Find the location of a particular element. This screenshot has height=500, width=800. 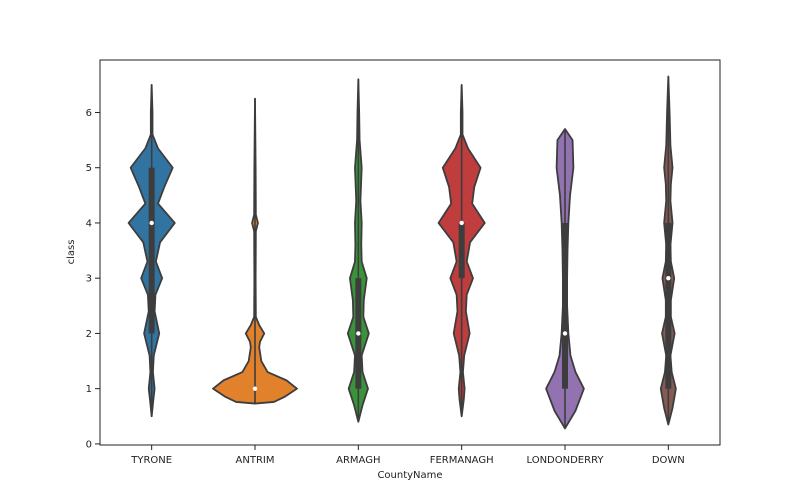

y-tick-label: 1 is located at coordinates (89, 389).